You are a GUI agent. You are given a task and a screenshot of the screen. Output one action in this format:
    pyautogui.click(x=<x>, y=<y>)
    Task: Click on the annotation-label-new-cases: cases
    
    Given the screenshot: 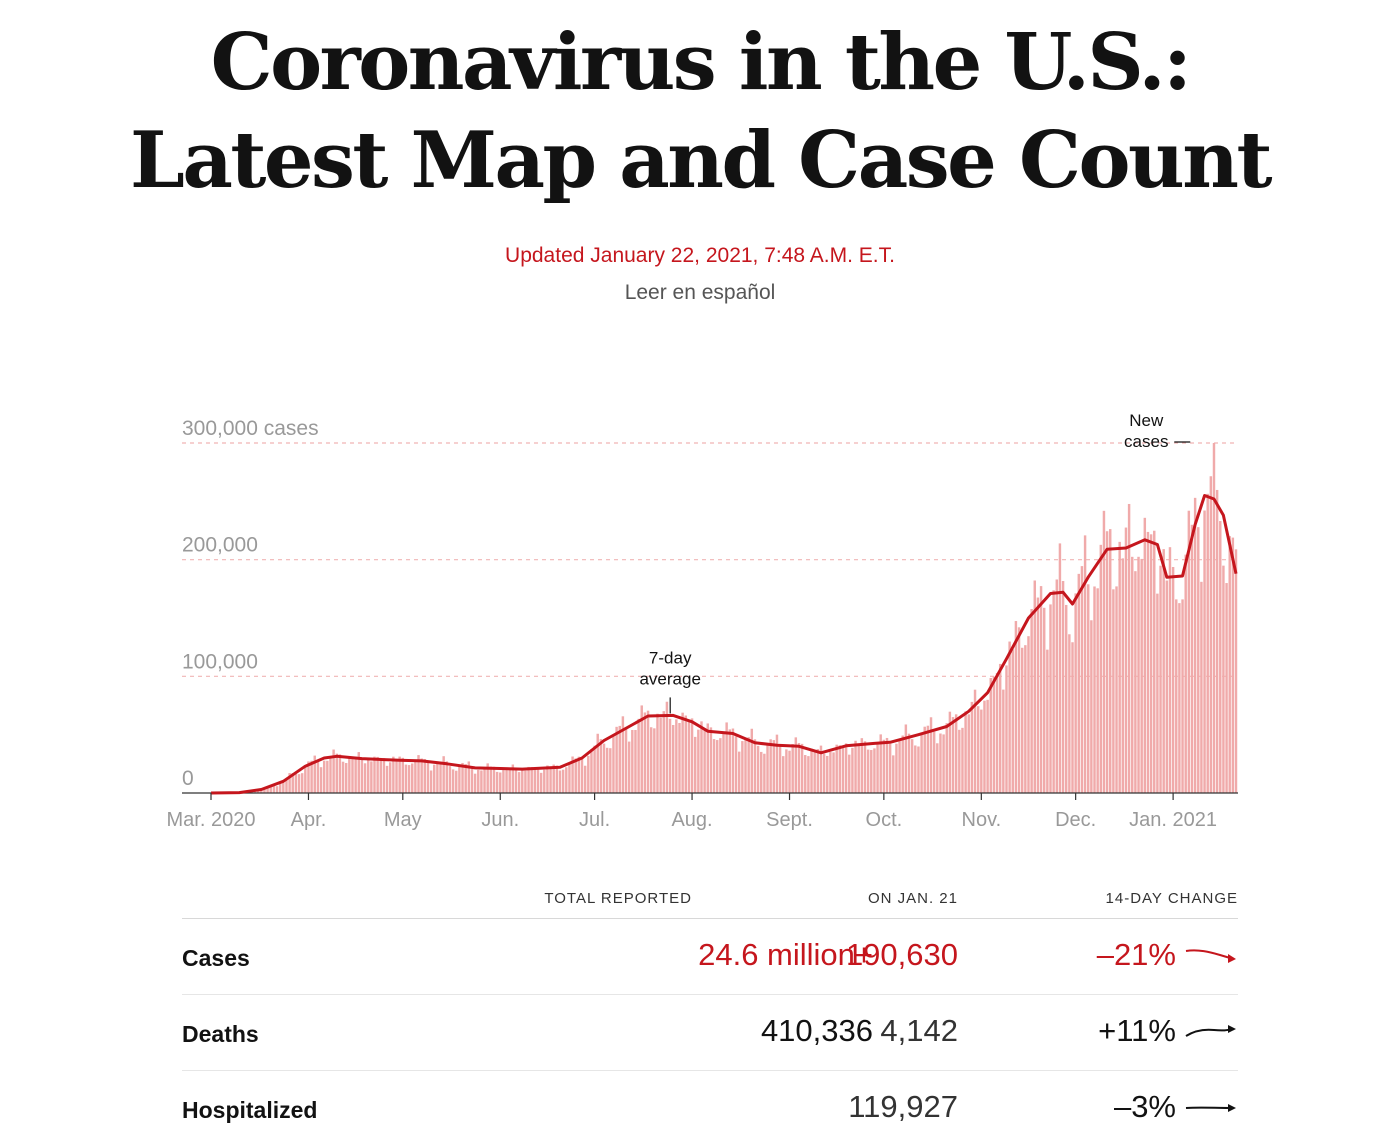 What is the action you would take?
    pyautogui.click(x=1146, y=441)
    